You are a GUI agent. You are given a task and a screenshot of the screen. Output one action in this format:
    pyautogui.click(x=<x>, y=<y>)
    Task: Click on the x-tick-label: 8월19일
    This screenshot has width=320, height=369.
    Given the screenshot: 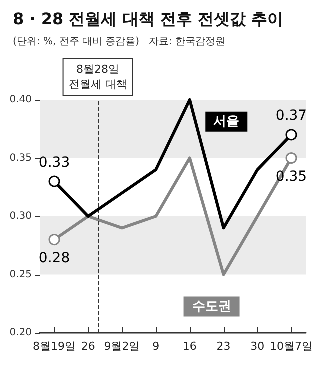 What is the action you would take?
    pyautogui.click(x=54, y=346)
    